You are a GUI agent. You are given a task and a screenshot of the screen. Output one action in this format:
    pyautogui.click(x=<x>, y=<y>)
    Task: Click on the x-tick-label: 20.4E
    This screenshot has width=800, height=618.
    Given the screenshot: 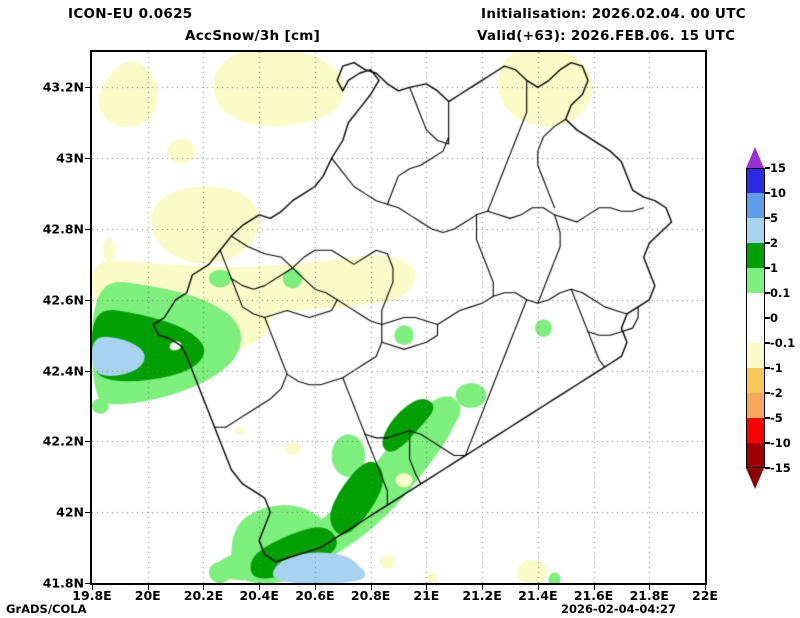 What is the action you would take?
    pyautogui.click(x=259, y=595)
    